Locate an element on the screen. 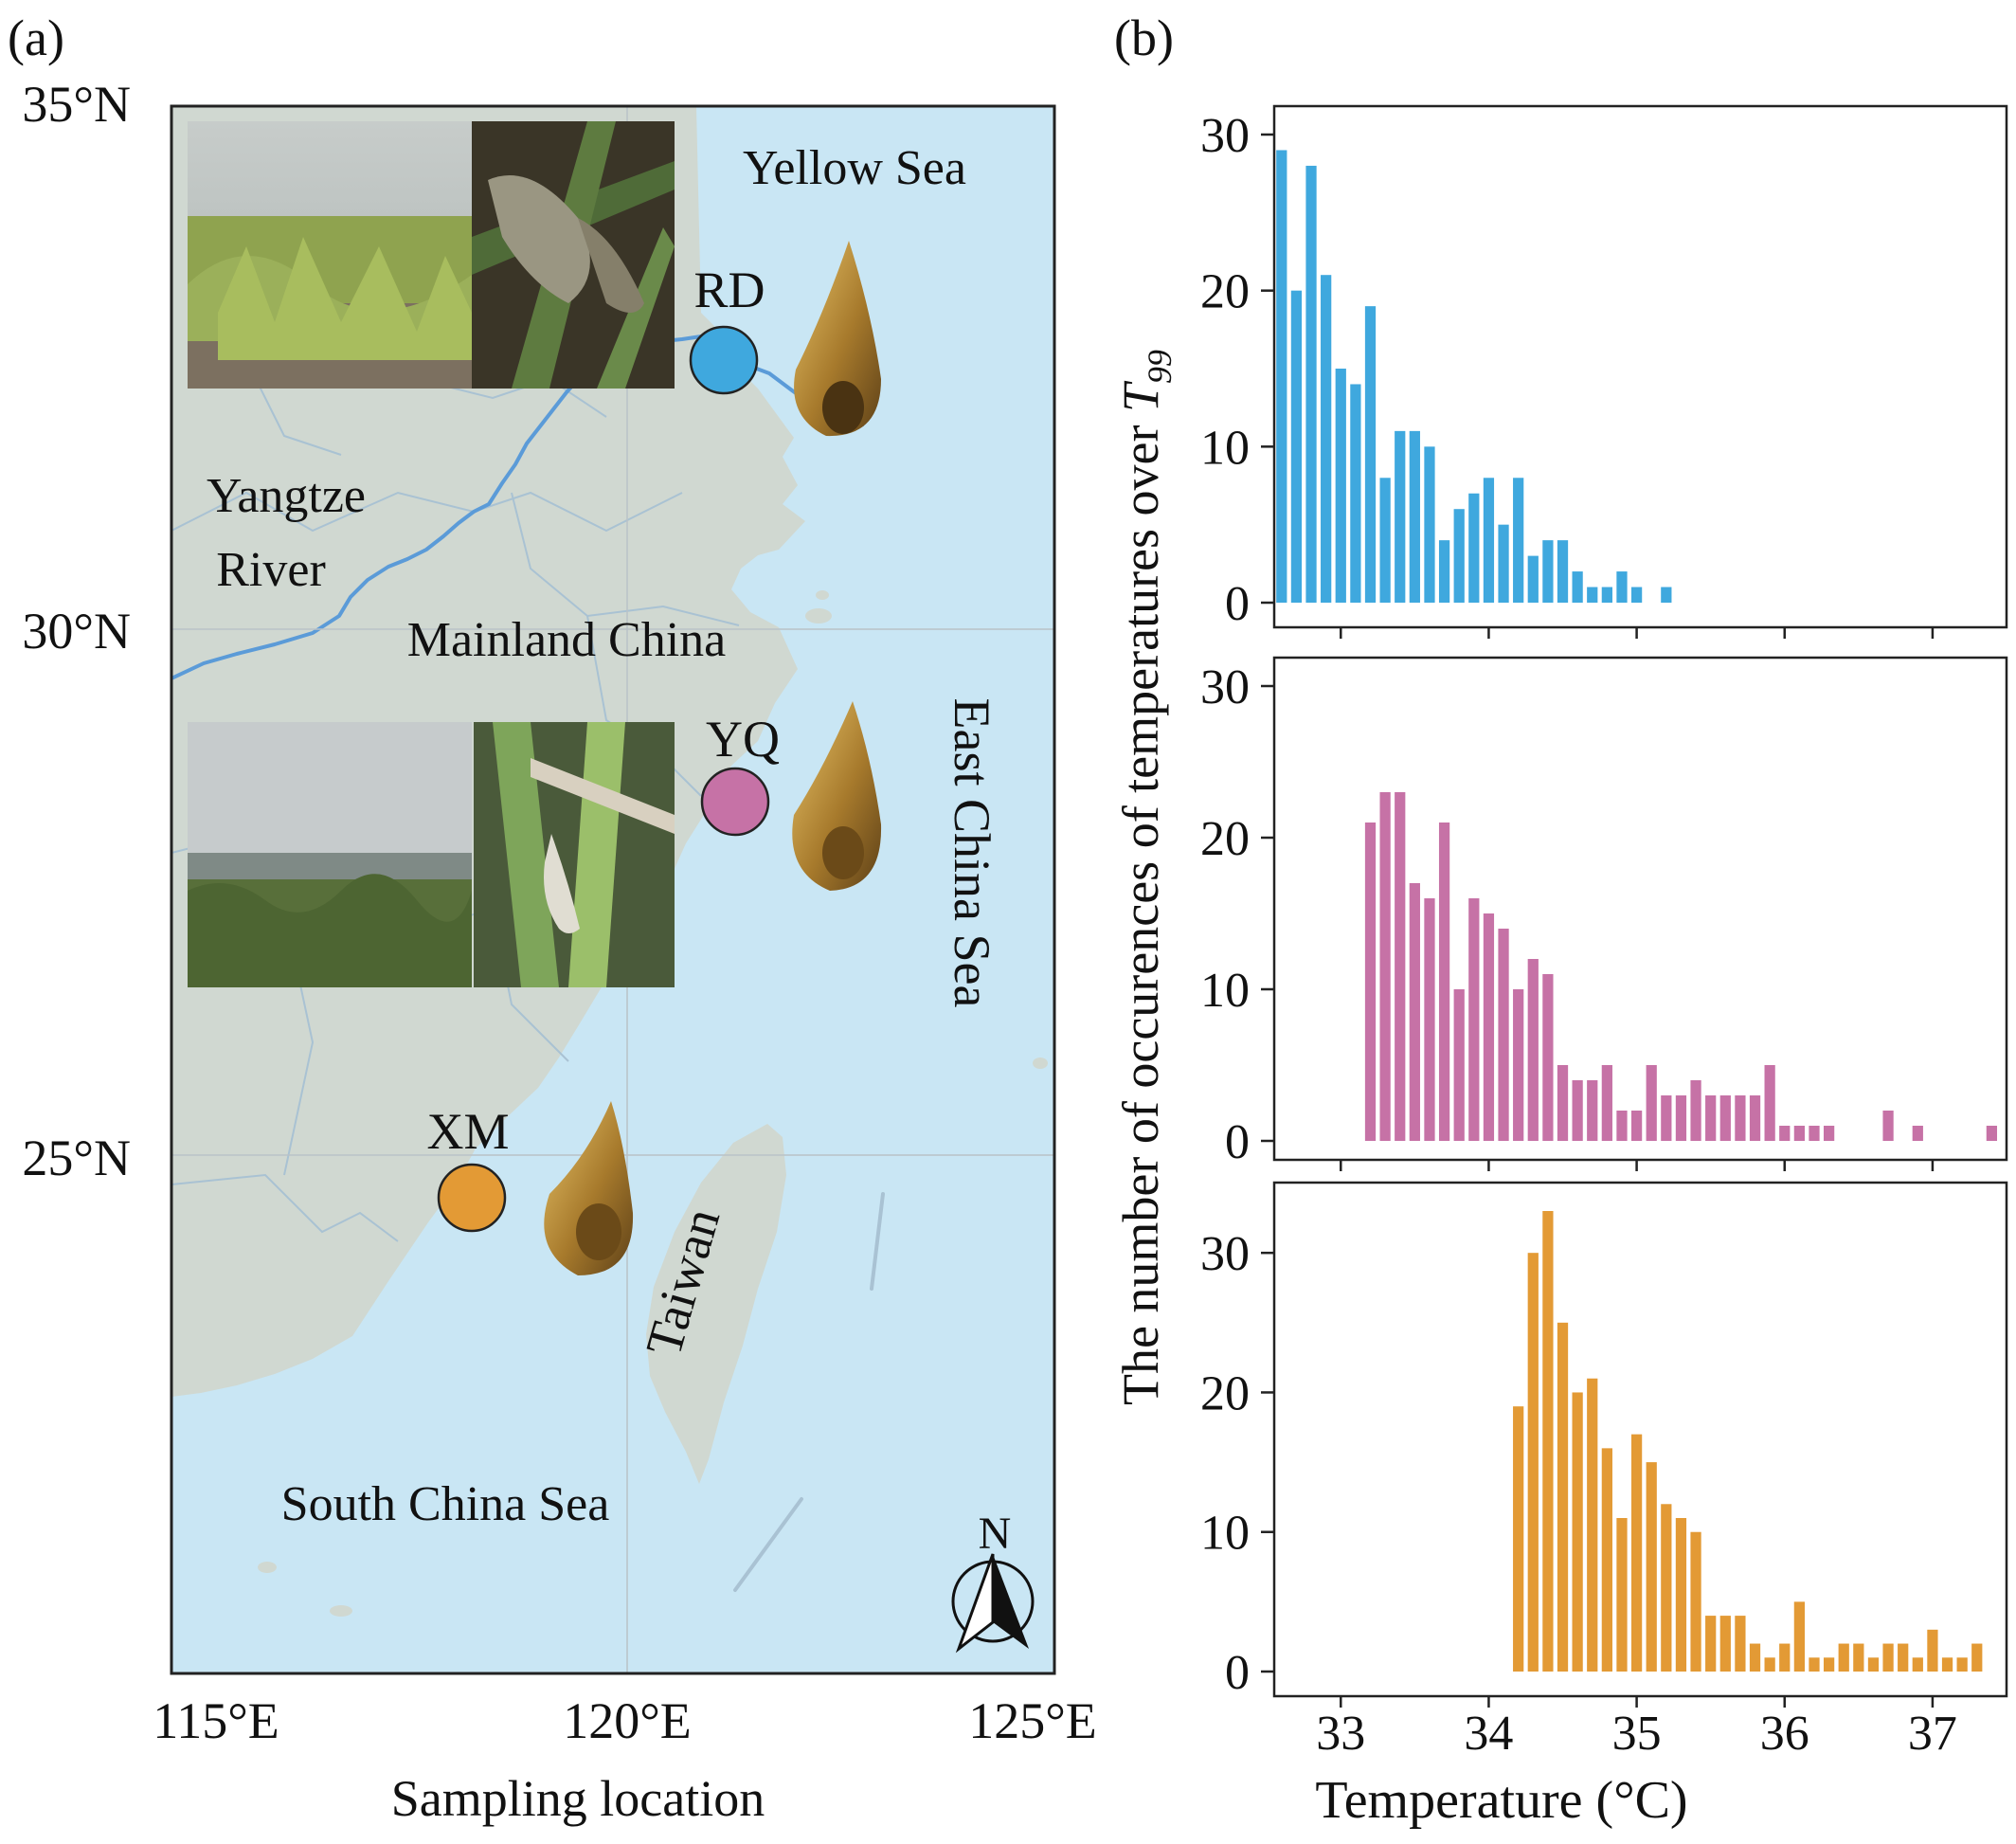 Image resolution: width=2016 pixels, height=1844 pixels. map-xlabel: Sampling location is located at coordinates (578, 1798).